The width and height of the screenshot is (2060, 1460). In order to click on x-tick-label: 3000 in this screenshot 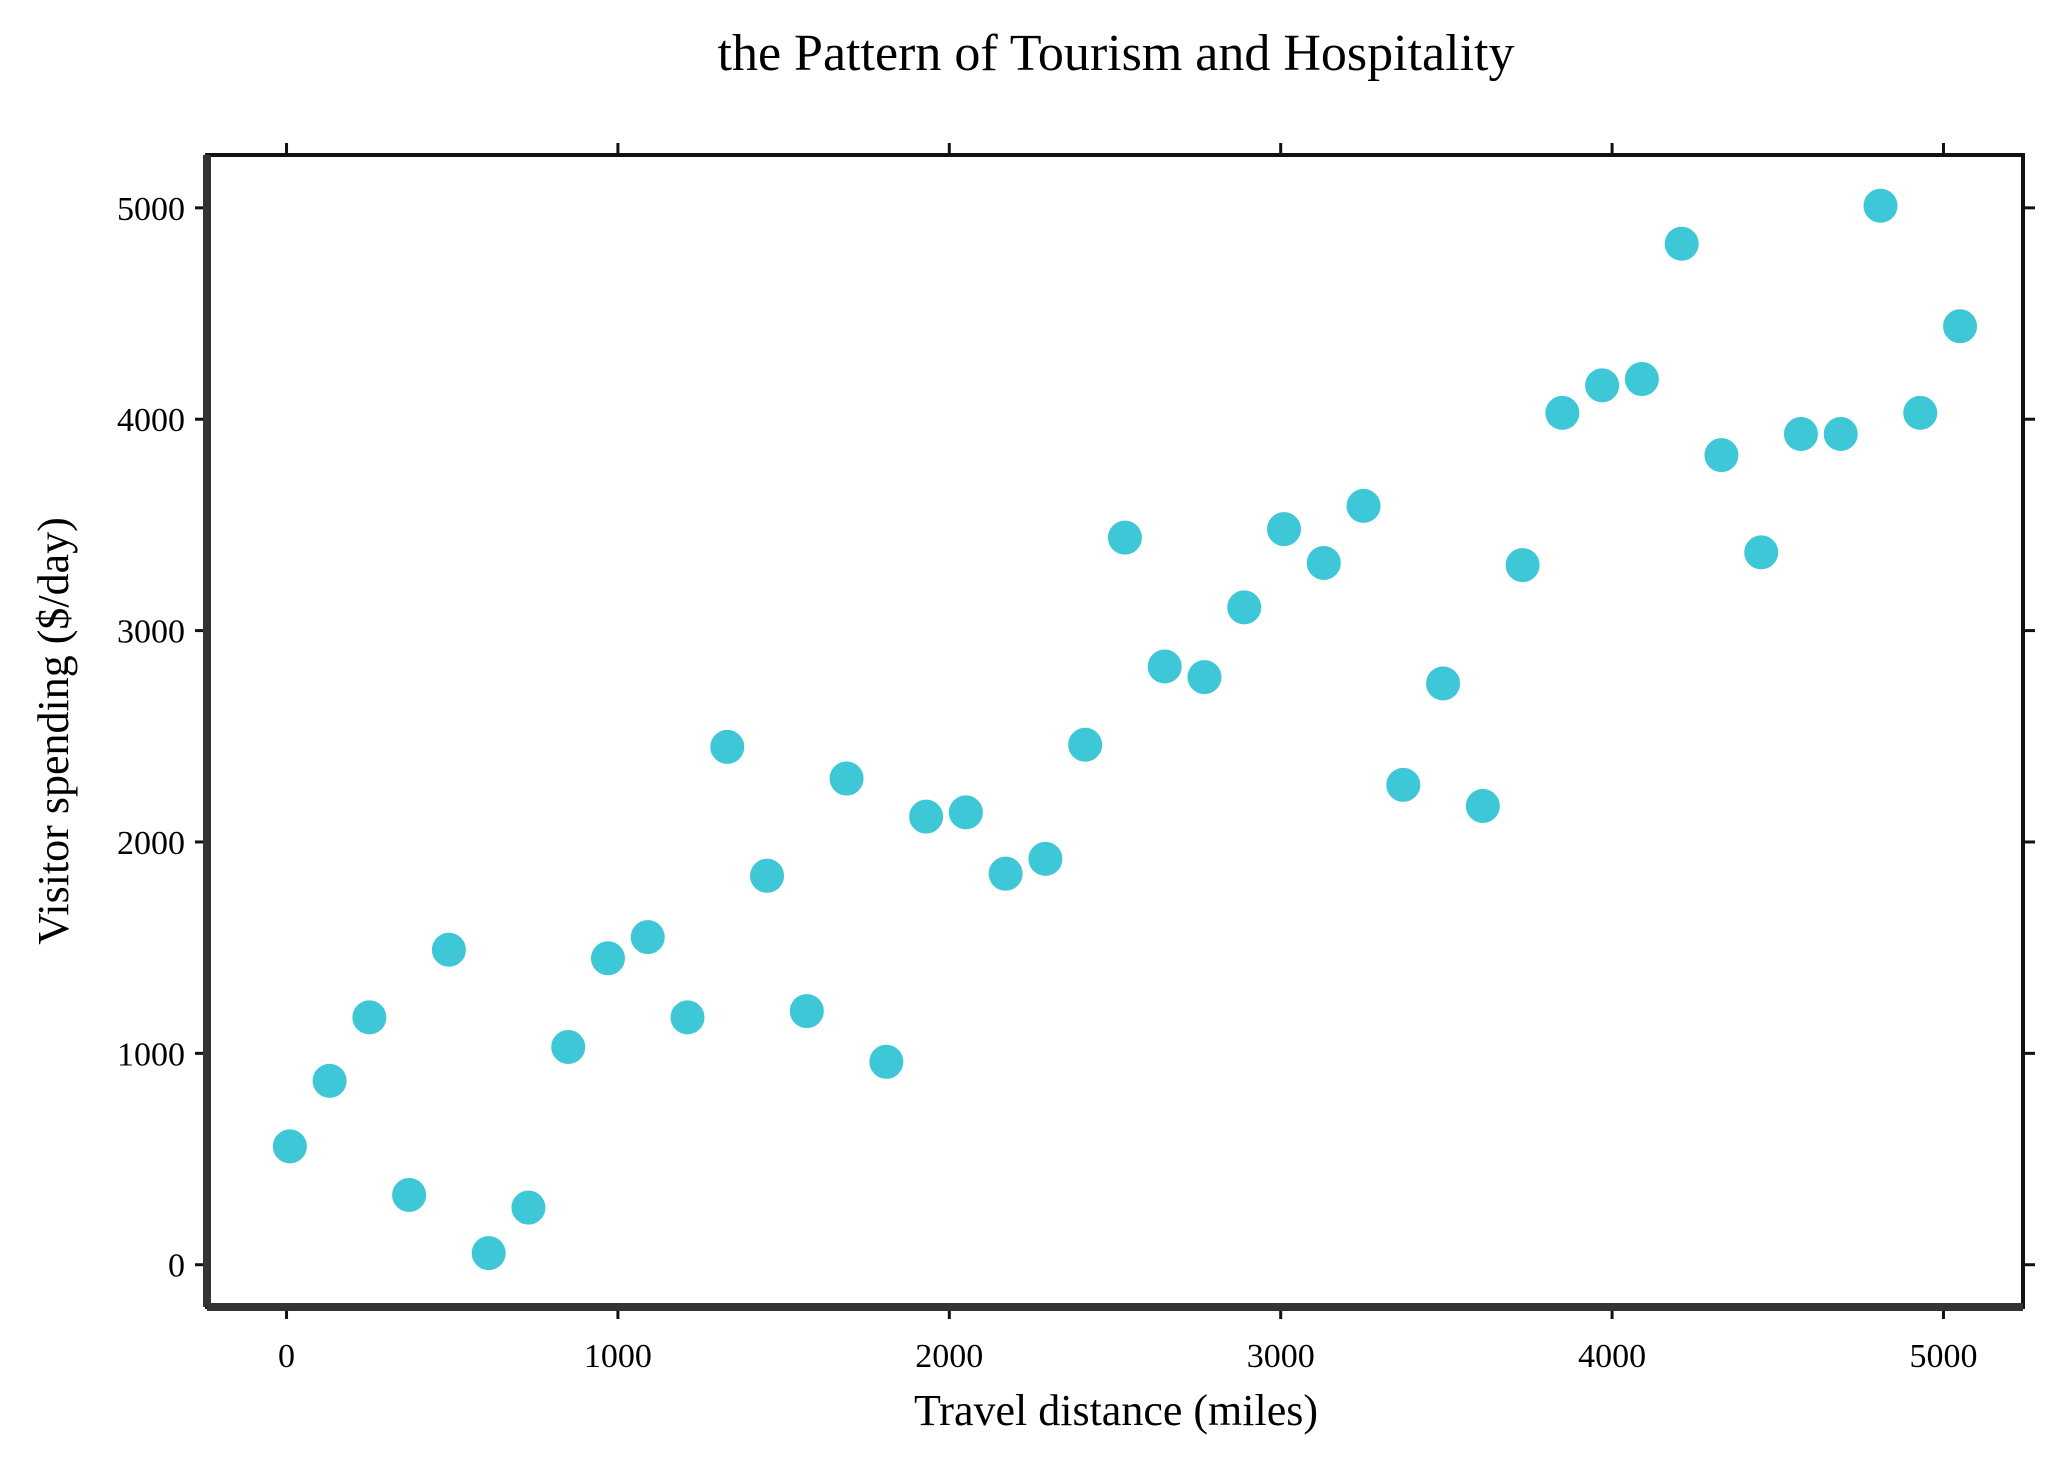, I will do `click(1281, 1356)`.